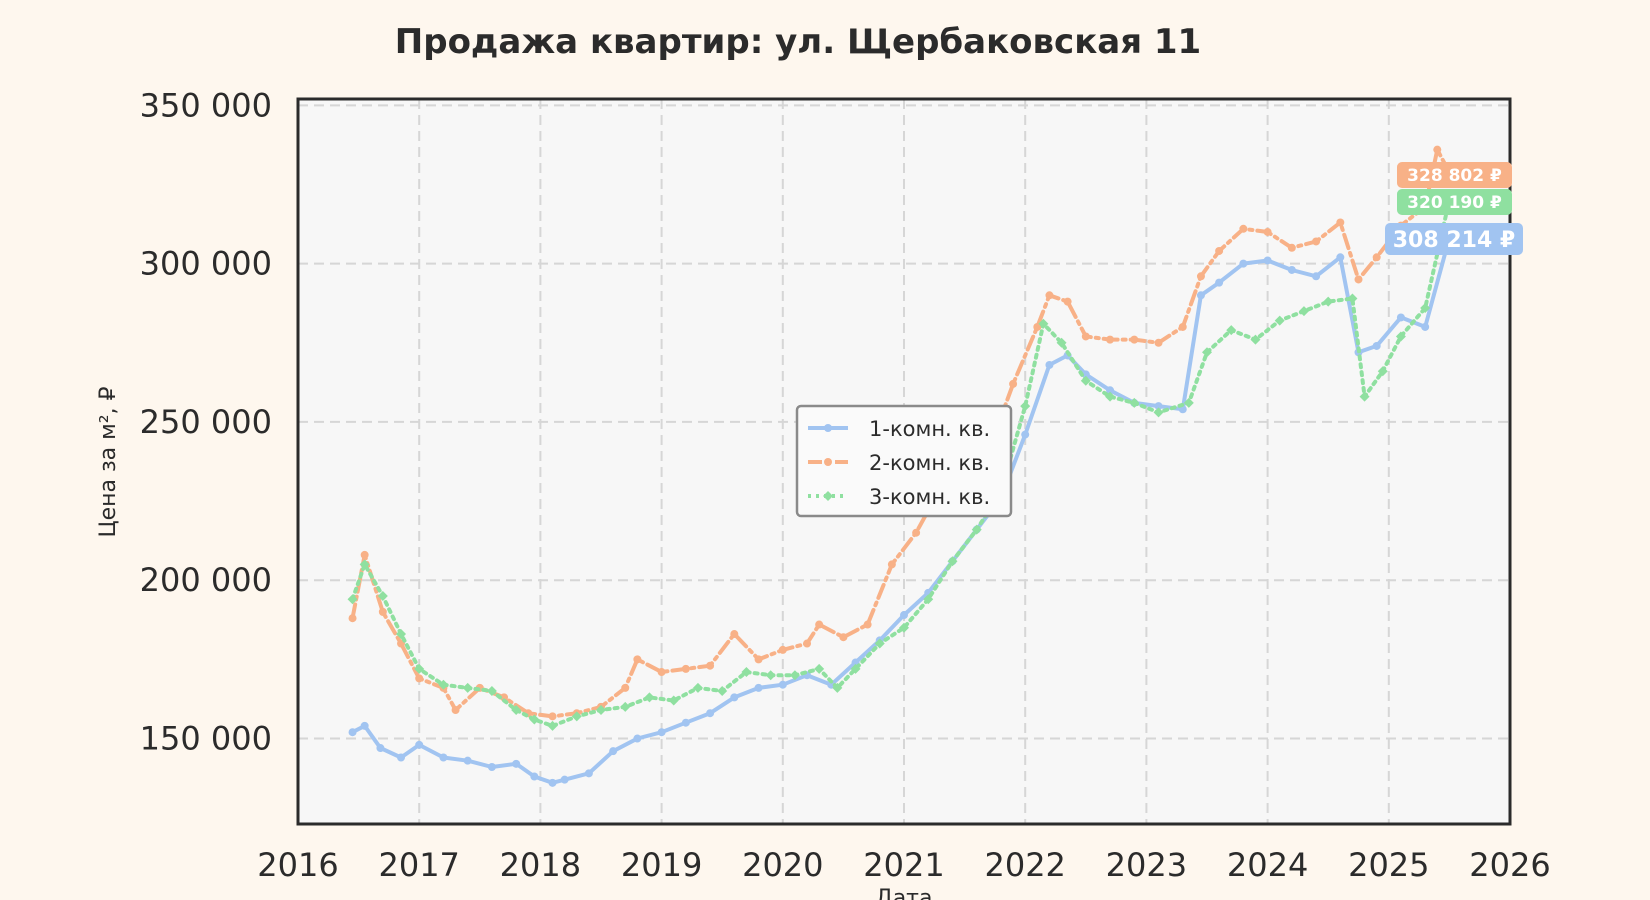  I want to click on end-label-badge: 328 802 ₽, so click(1454, 175).